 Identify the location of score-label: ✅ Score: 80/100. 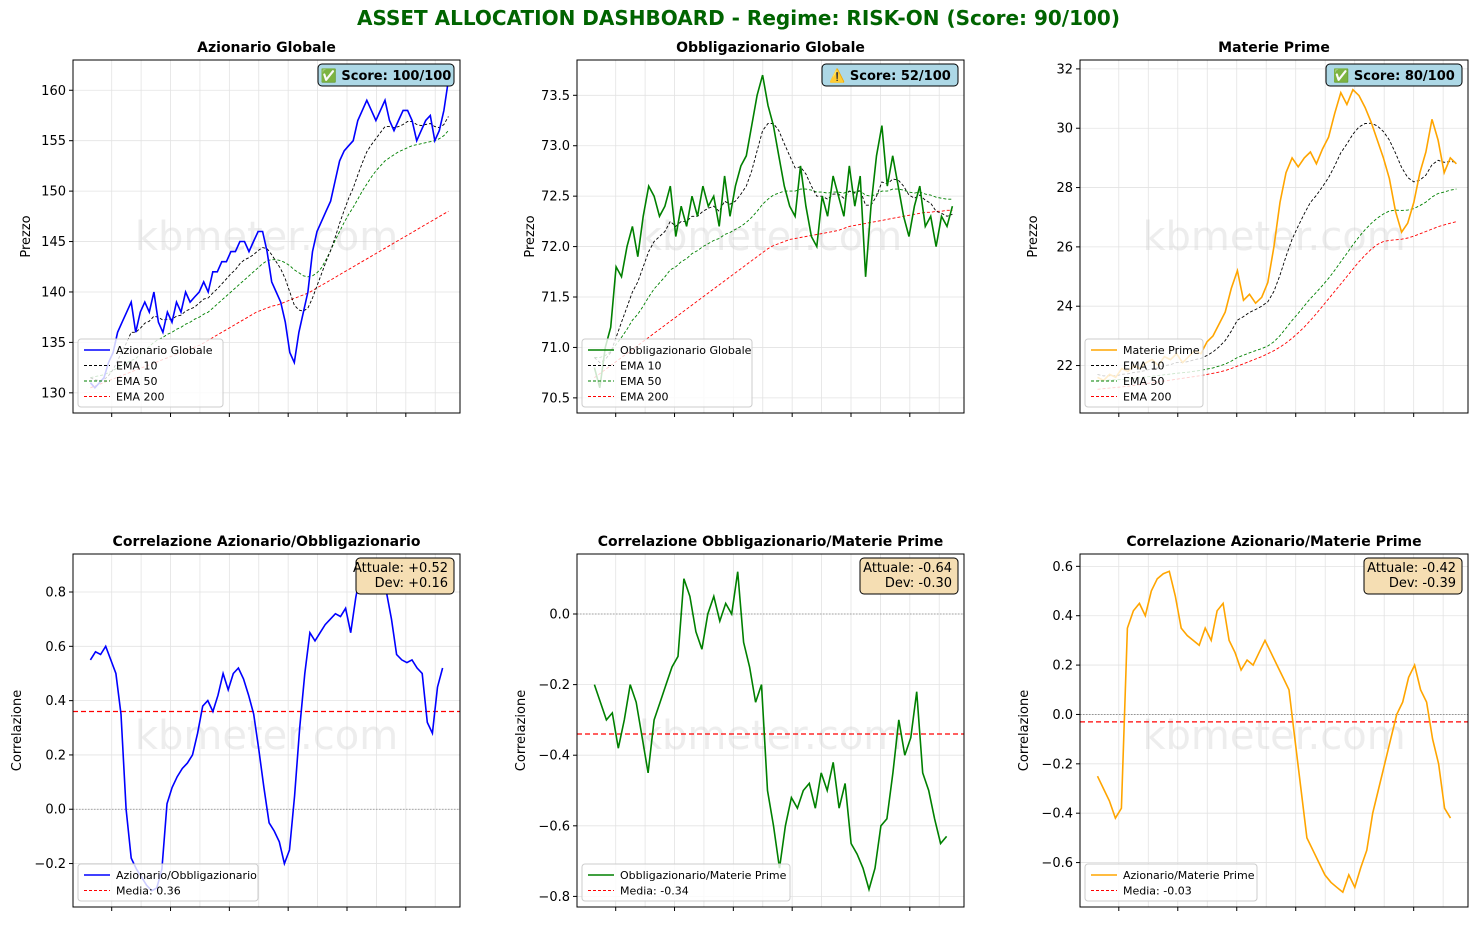
(1394, 76).